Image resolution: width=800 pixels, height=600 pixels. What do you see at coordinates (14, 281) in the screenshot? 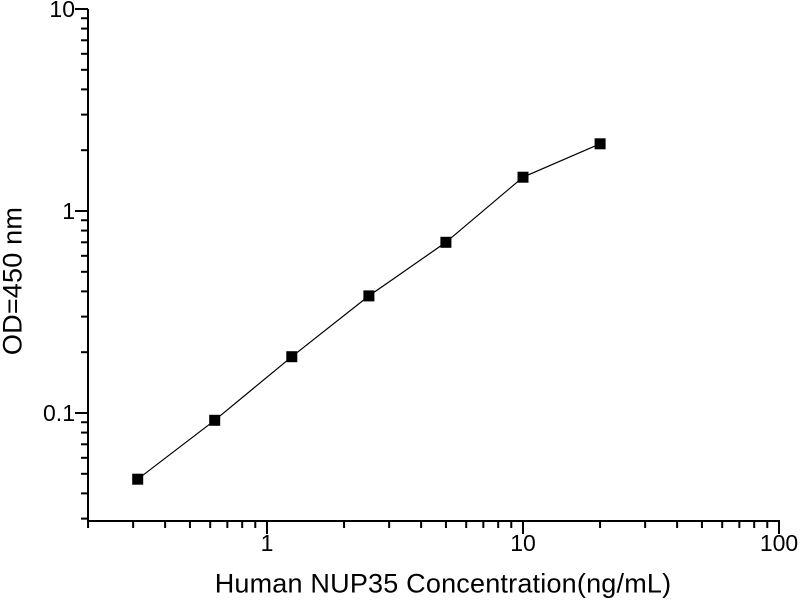
I see `y-axis-title: OD=450 nm` at bounding box center [14, 281].